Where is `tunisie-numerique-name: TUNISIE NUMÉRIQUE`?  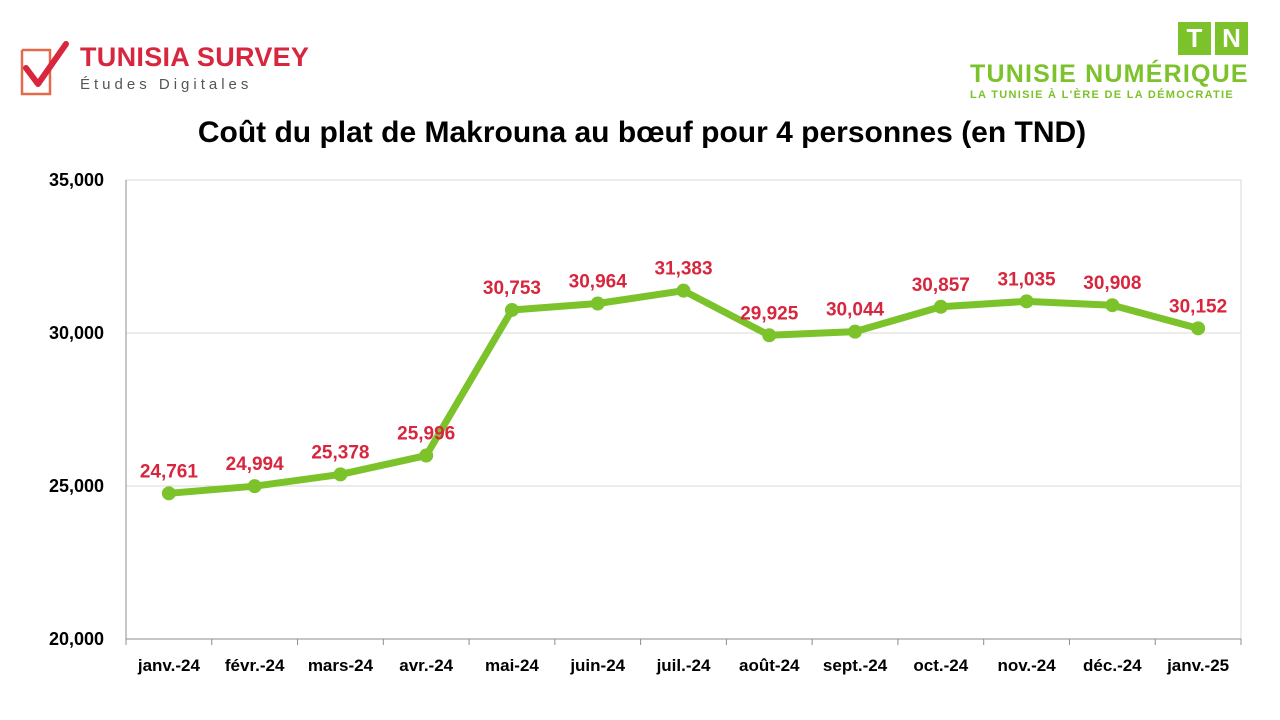 tunisie-numerique-name: TUNISIE NUMÉRIQUE is located at coordinates (1109, 74).